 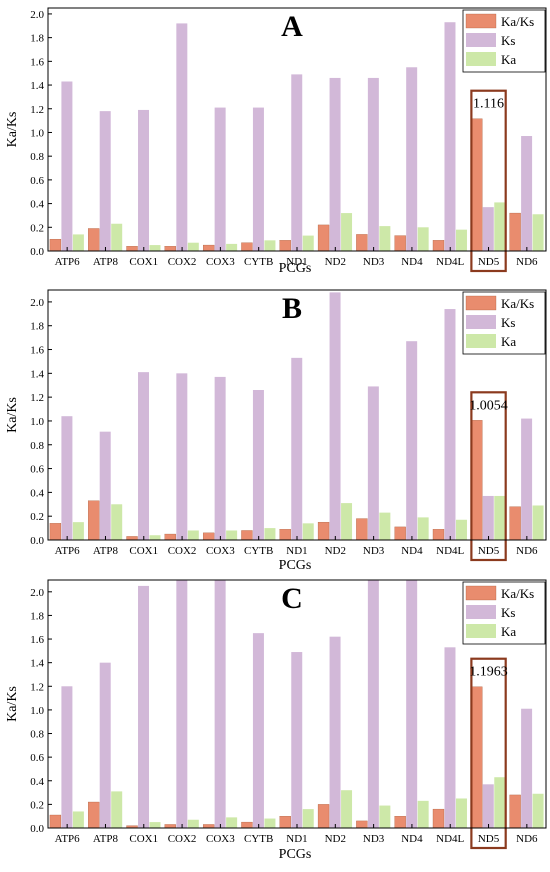 I want to click on bar-ks-atp6, so click(x=67, y=478).